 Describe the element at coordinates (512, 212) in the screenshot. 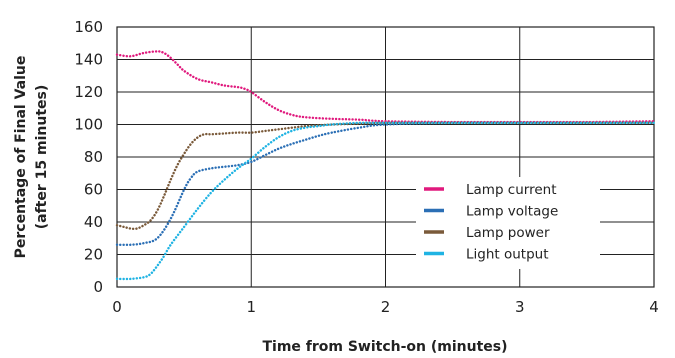

I see `legend-label: Lamp voltage` at that location.